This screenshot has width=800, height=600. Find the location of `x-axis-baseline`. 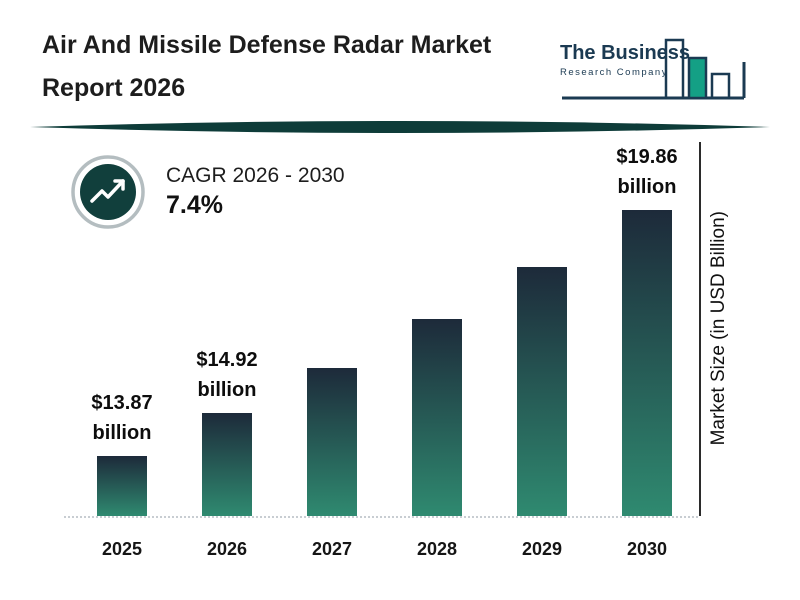

x-axis-baseline is located at coordinates (381, 517).